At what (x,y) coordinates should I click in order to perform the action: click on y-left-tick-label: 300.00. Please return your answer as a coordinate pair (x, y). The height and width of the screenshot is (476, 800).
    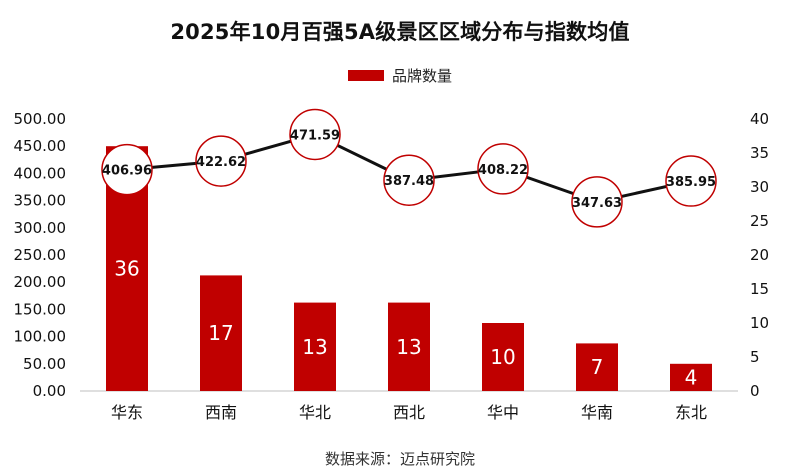
    Looking at the image, I should click on (40, 228).